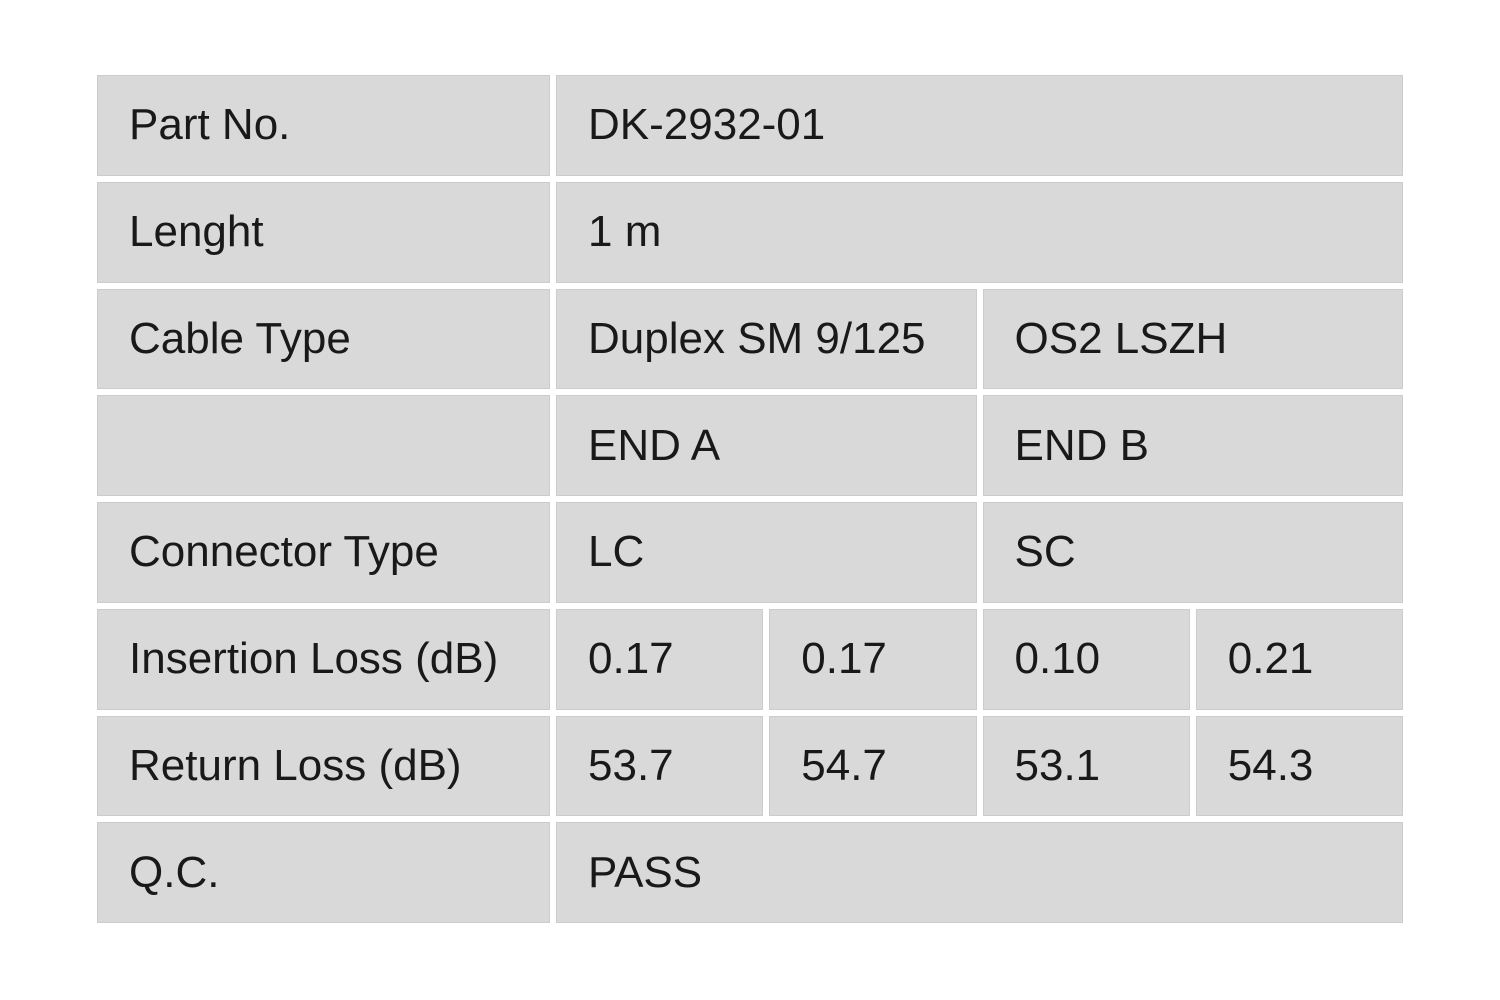 Image resolution: width=1500 pixels, height=1000 pixels. I want to click on connector-type-end-b: SC, so click(1192, 552).